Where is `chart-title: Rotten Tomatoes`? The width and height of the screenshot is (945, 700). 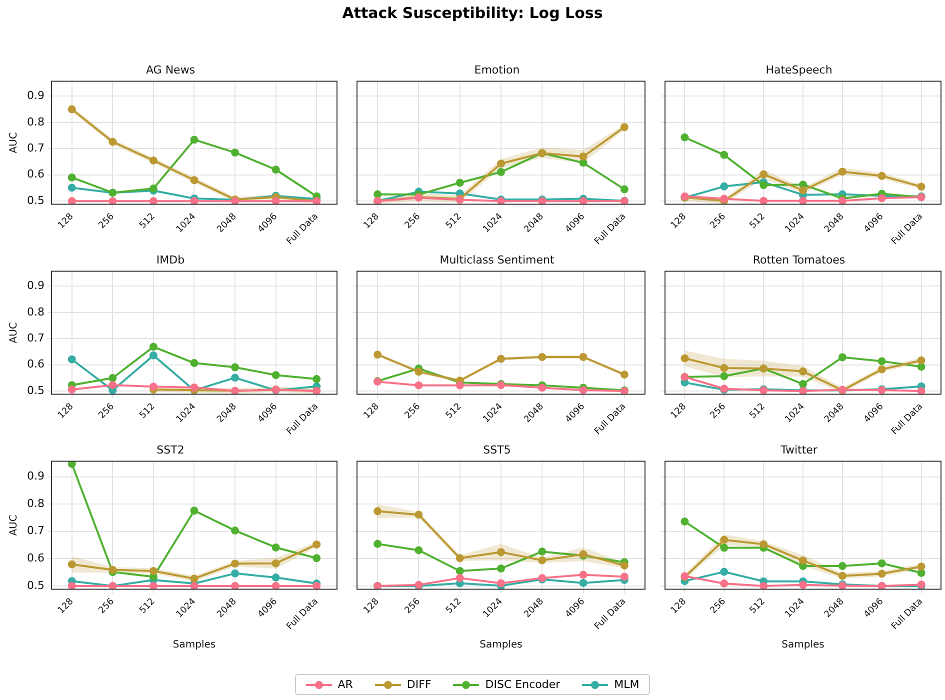
chart-title: Rotten Tomatoes is located at coordinates (799, 259).